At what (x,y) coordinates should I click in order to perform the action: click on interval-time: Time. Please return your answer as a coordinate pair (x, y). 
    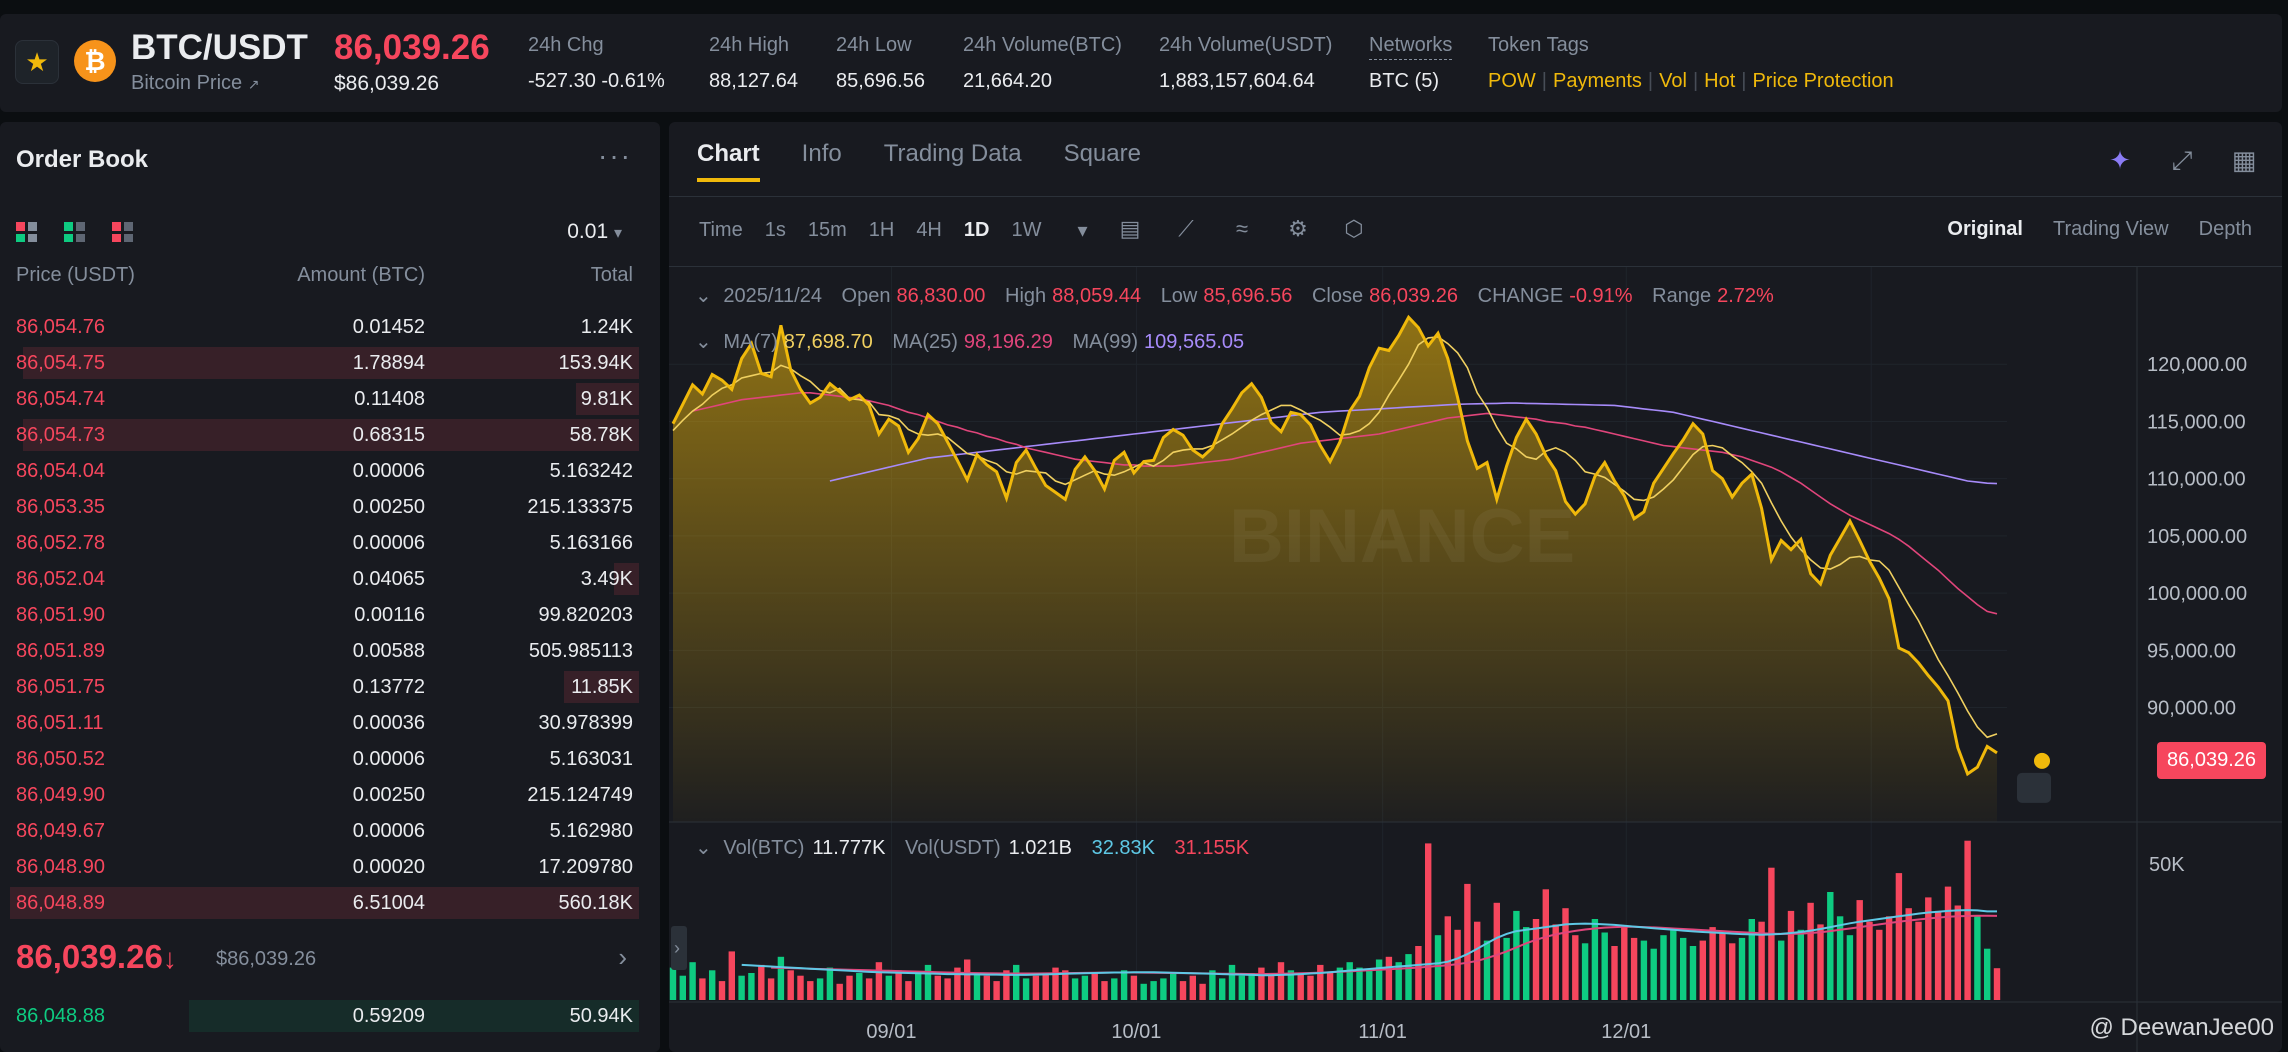
    Looking at the image, I should click on (721, 230).